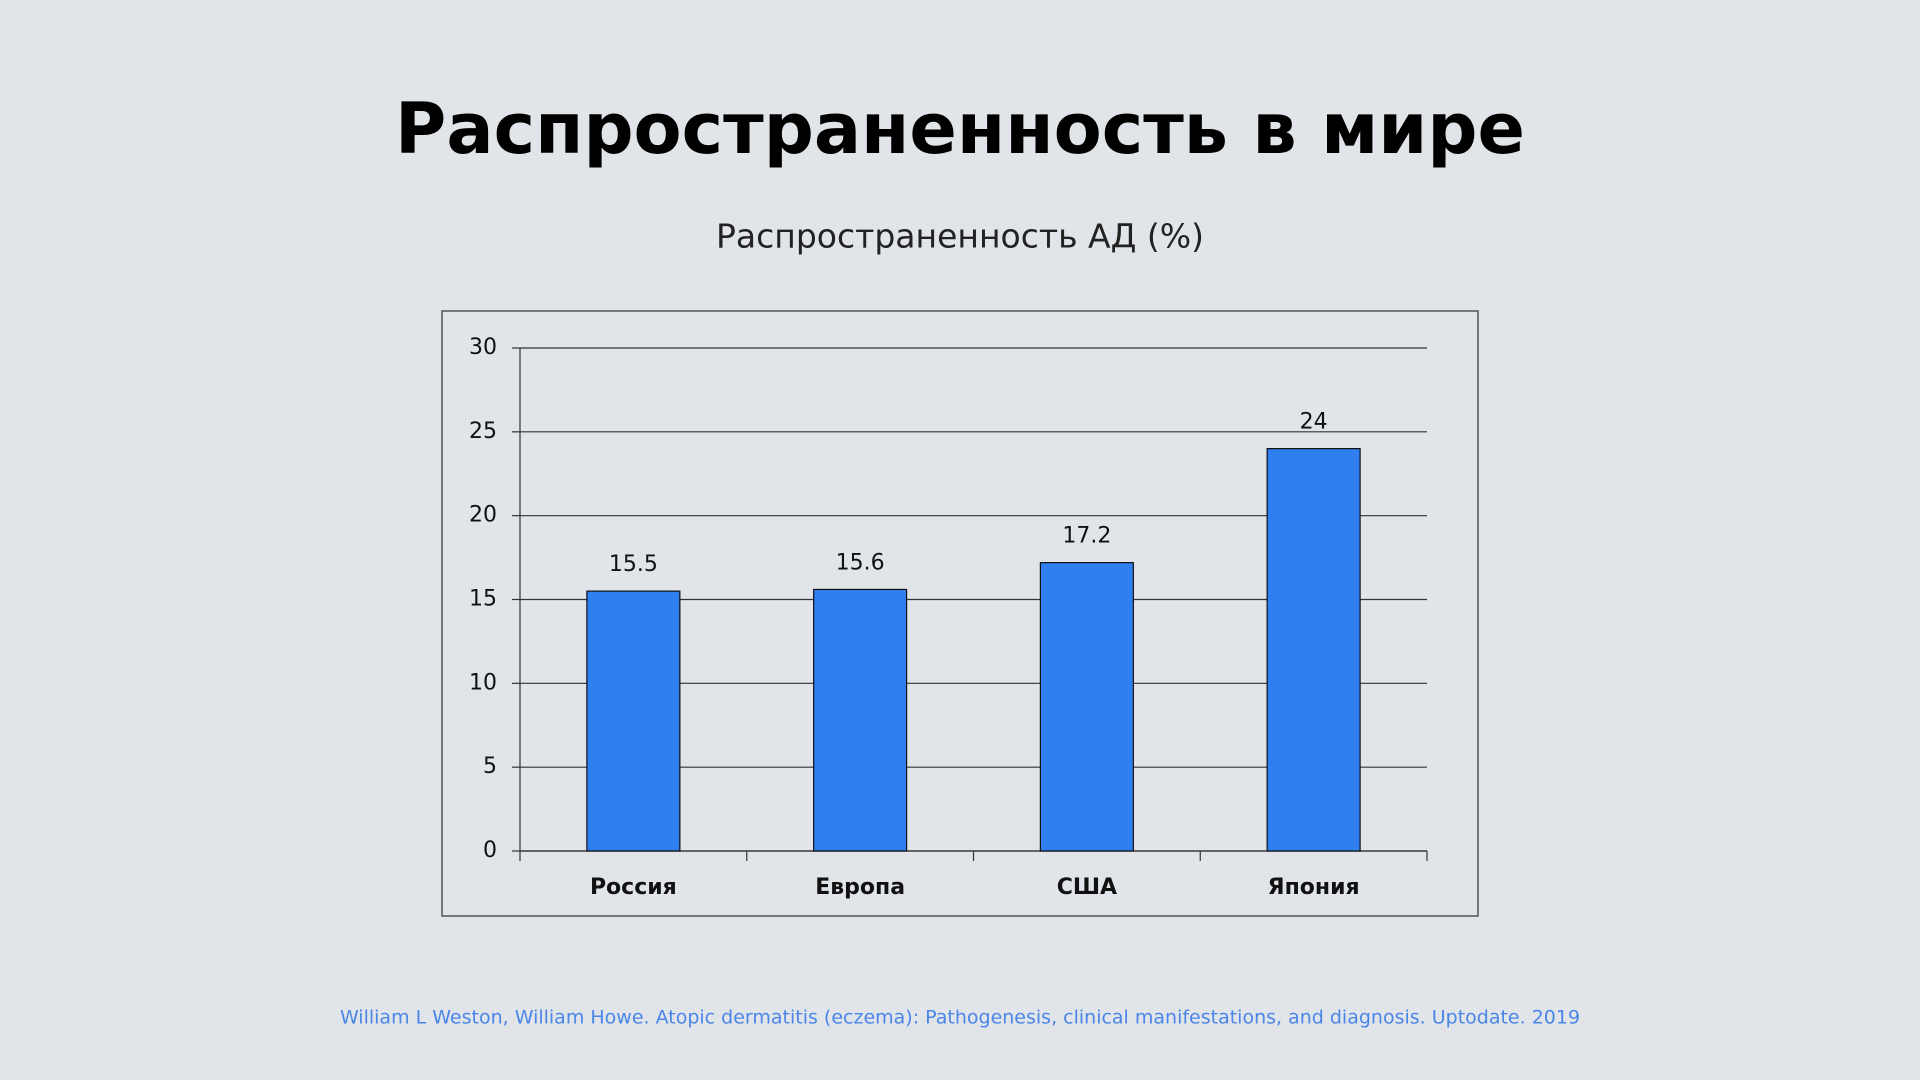 This screenshot has width=1920, height=1080. I want to click on x-tick-label: Япония, so click(1314, 887).